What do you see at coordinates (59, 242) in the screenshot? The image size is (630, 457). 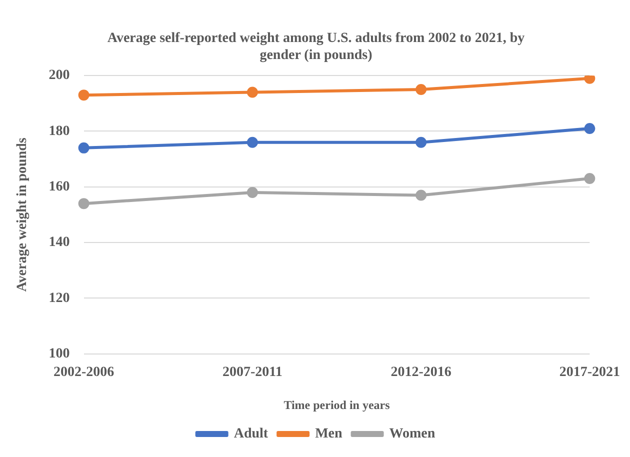 I see `y-tick-label: 140` at bounding box center [59, 242].